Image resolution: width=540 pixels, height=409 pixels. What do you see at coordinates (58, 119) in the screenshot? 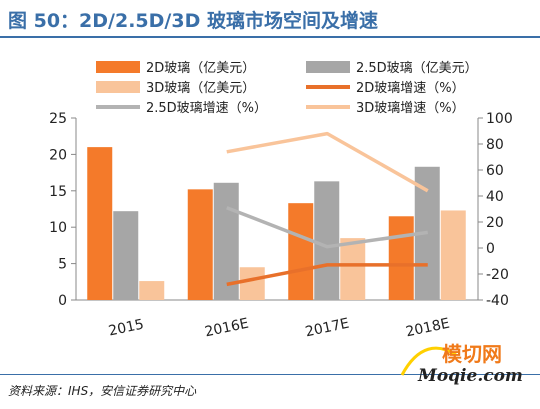
I see `left-tick-label: 25` at bounding box center [58, 119].